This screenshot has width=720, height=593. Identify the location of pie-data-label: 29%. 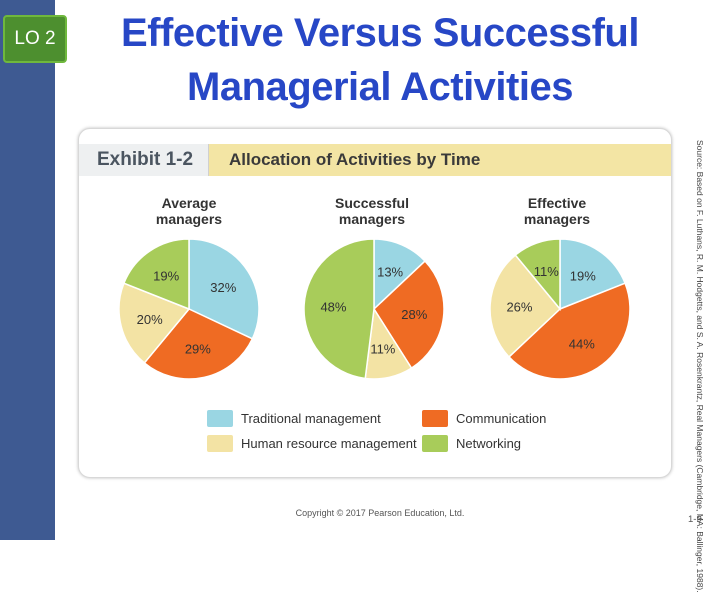
(198, 349).